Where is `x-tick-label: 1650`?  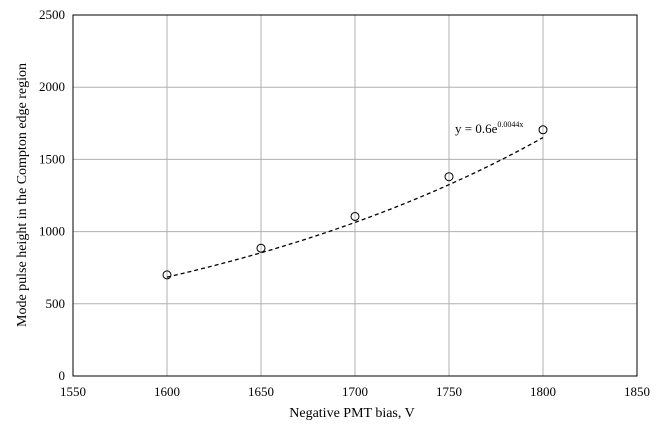
x-tick-label: 1650 is located at coordinates (261, 391).